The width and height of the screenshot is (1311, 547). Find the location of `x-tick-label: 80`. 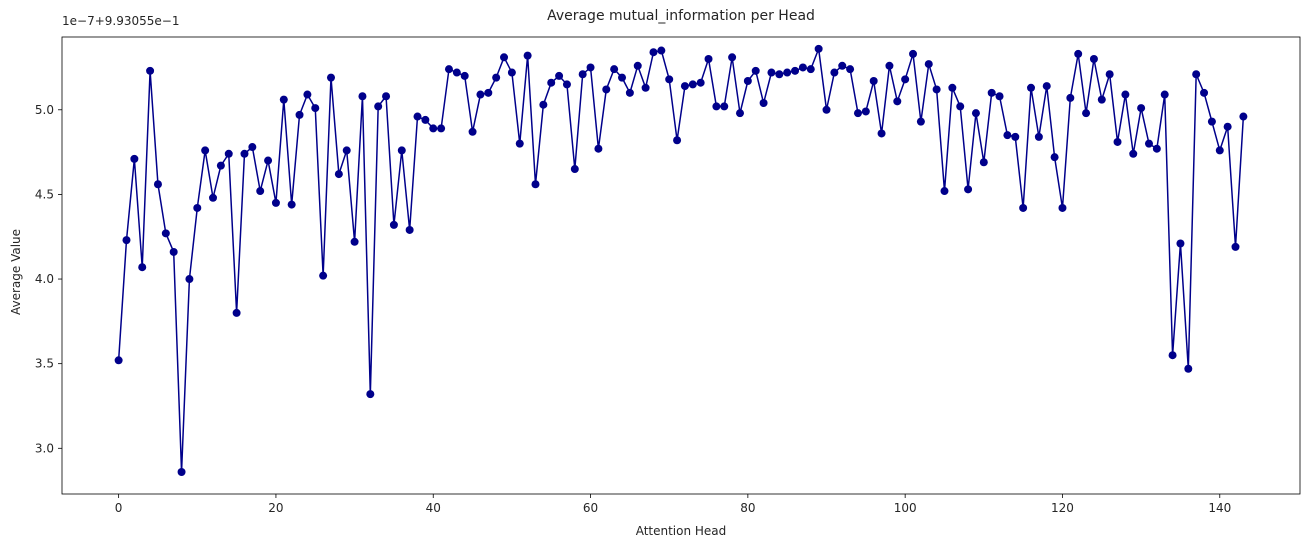

x-tick-label: 80 is located at coordinates (747, 508).